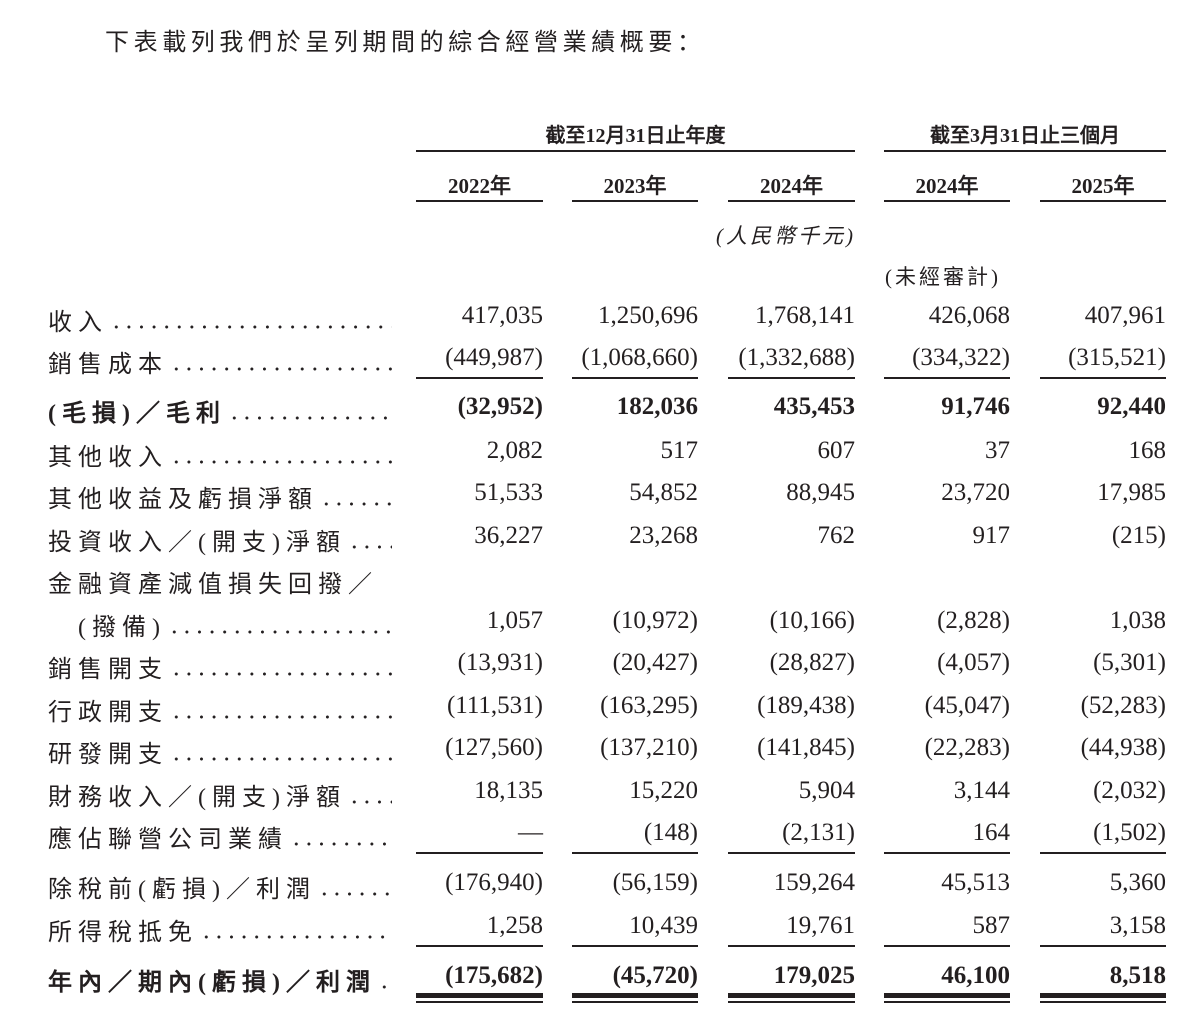 The image size is (1204, 1029). Describe the element at coordinates (820, 492) in the screenshot. I see `cell-value: 88,945` at that location.